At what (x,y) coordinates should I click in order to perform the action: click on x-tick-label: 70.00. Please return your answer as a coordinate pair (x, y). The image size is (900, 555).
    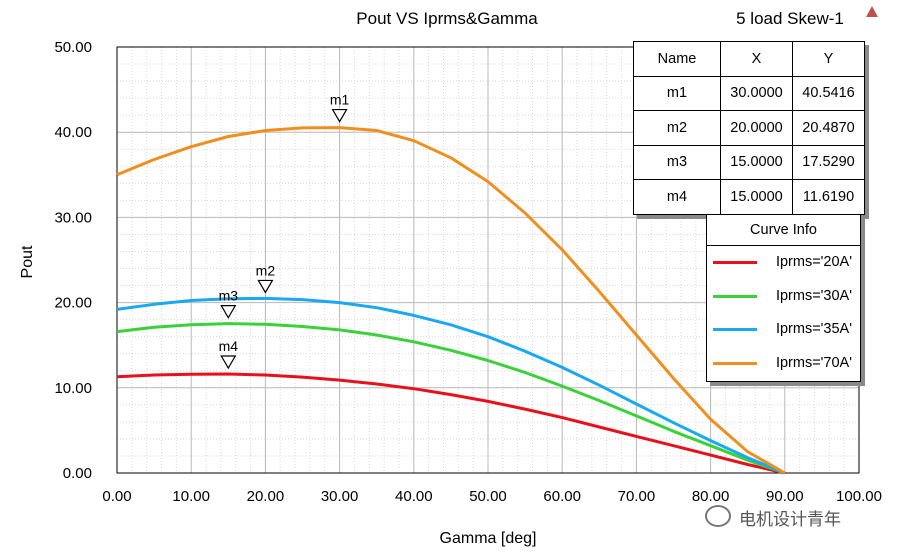
    Looking at the image, I should click on (637, 496).